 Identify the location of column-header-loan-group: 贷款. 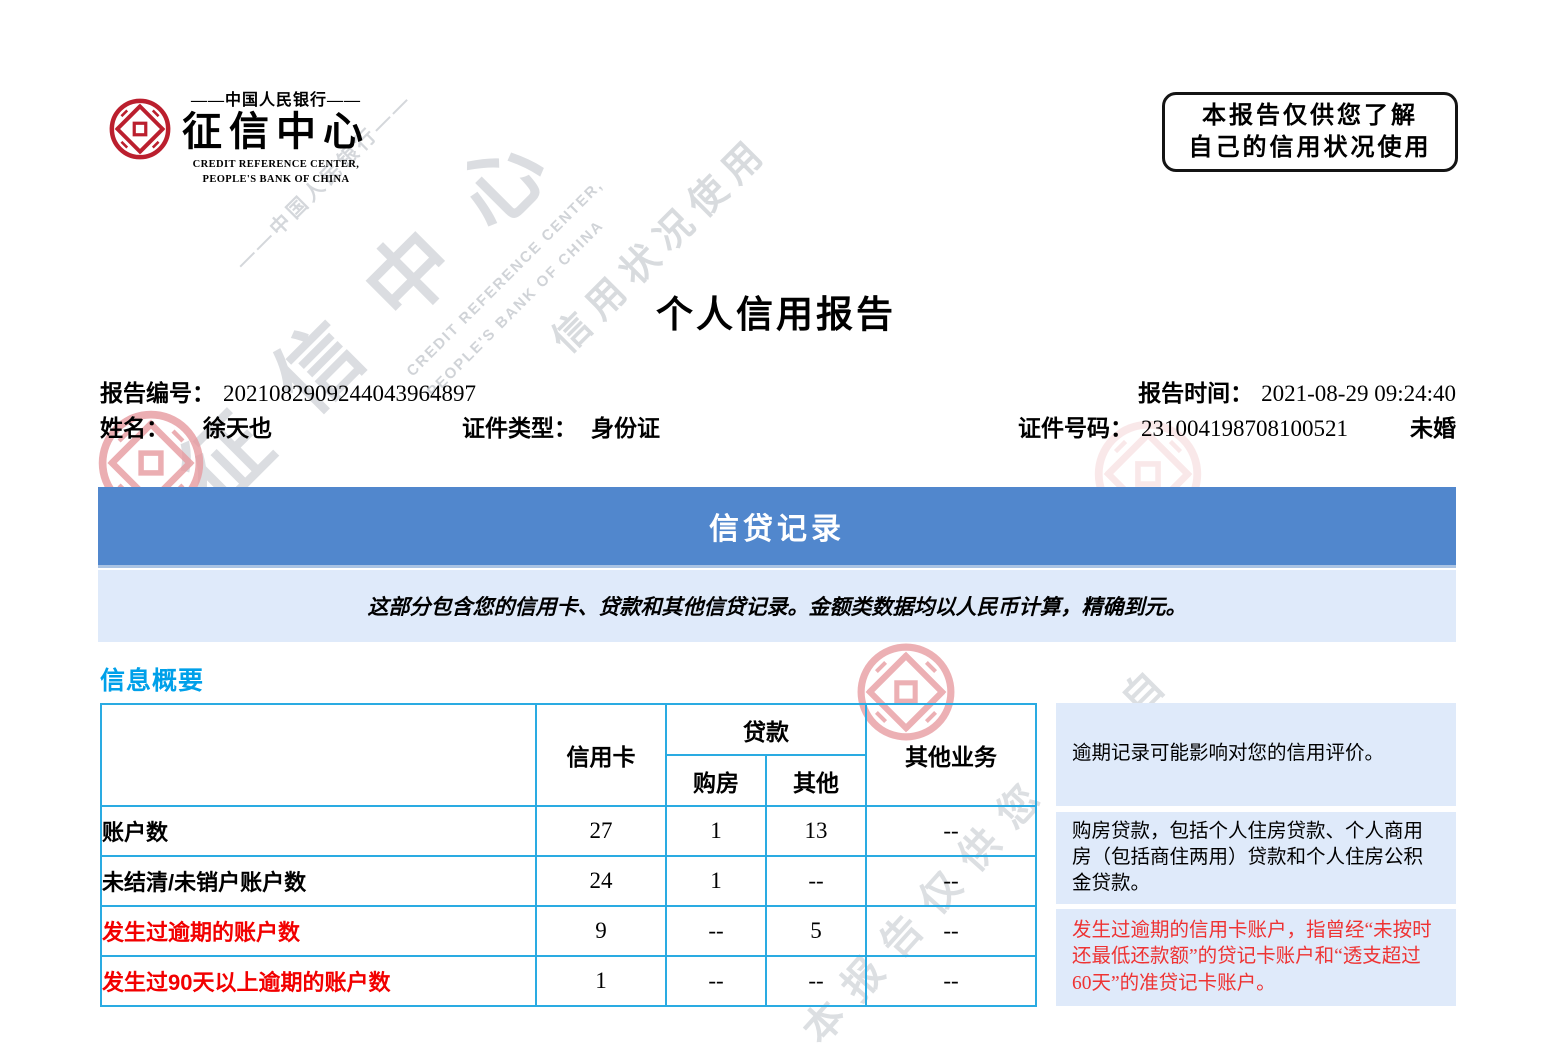
(766, 729).